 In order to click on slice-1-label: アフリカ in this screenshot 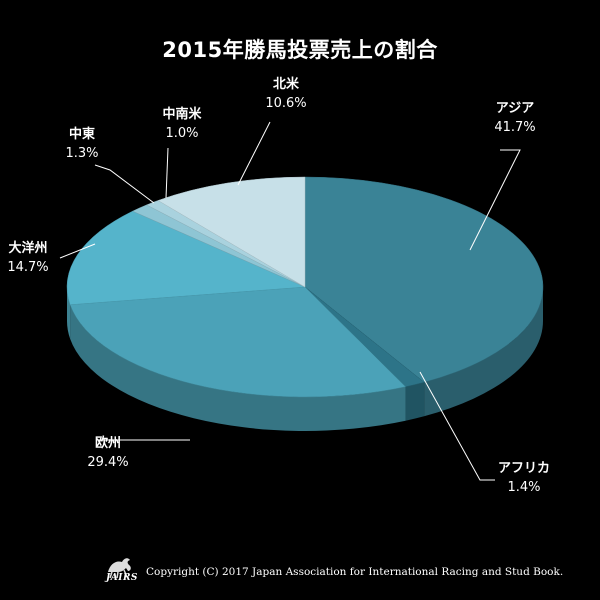, I will do `click(524, 468)`.